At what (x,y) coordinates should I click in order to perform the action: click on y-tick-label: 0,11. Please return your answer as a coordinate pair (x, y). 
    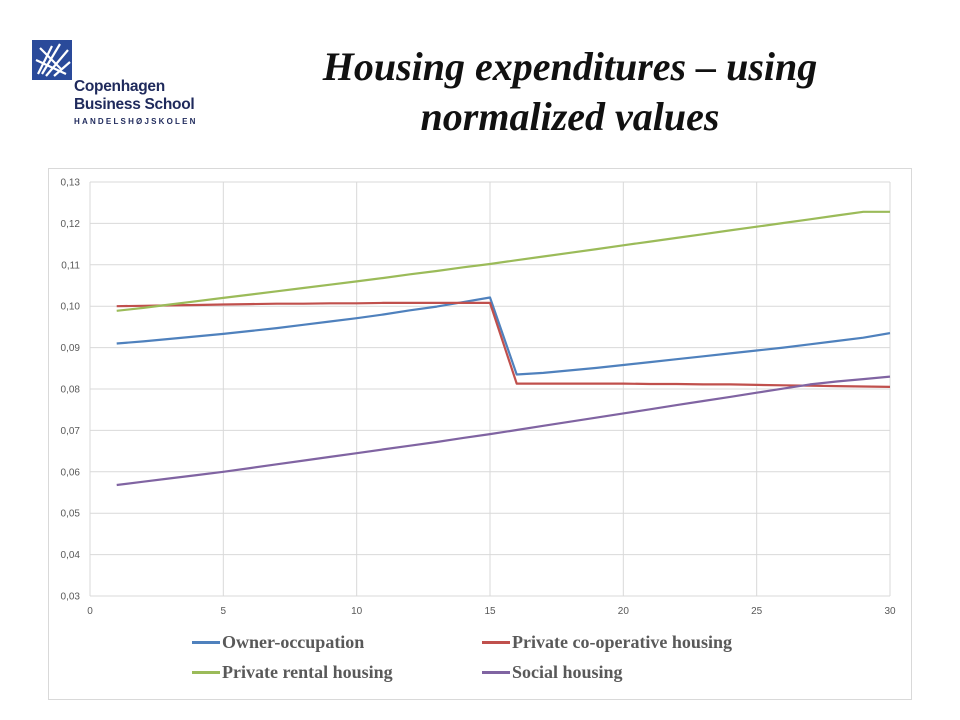
    Looking at the image, I should click on (70, 265).